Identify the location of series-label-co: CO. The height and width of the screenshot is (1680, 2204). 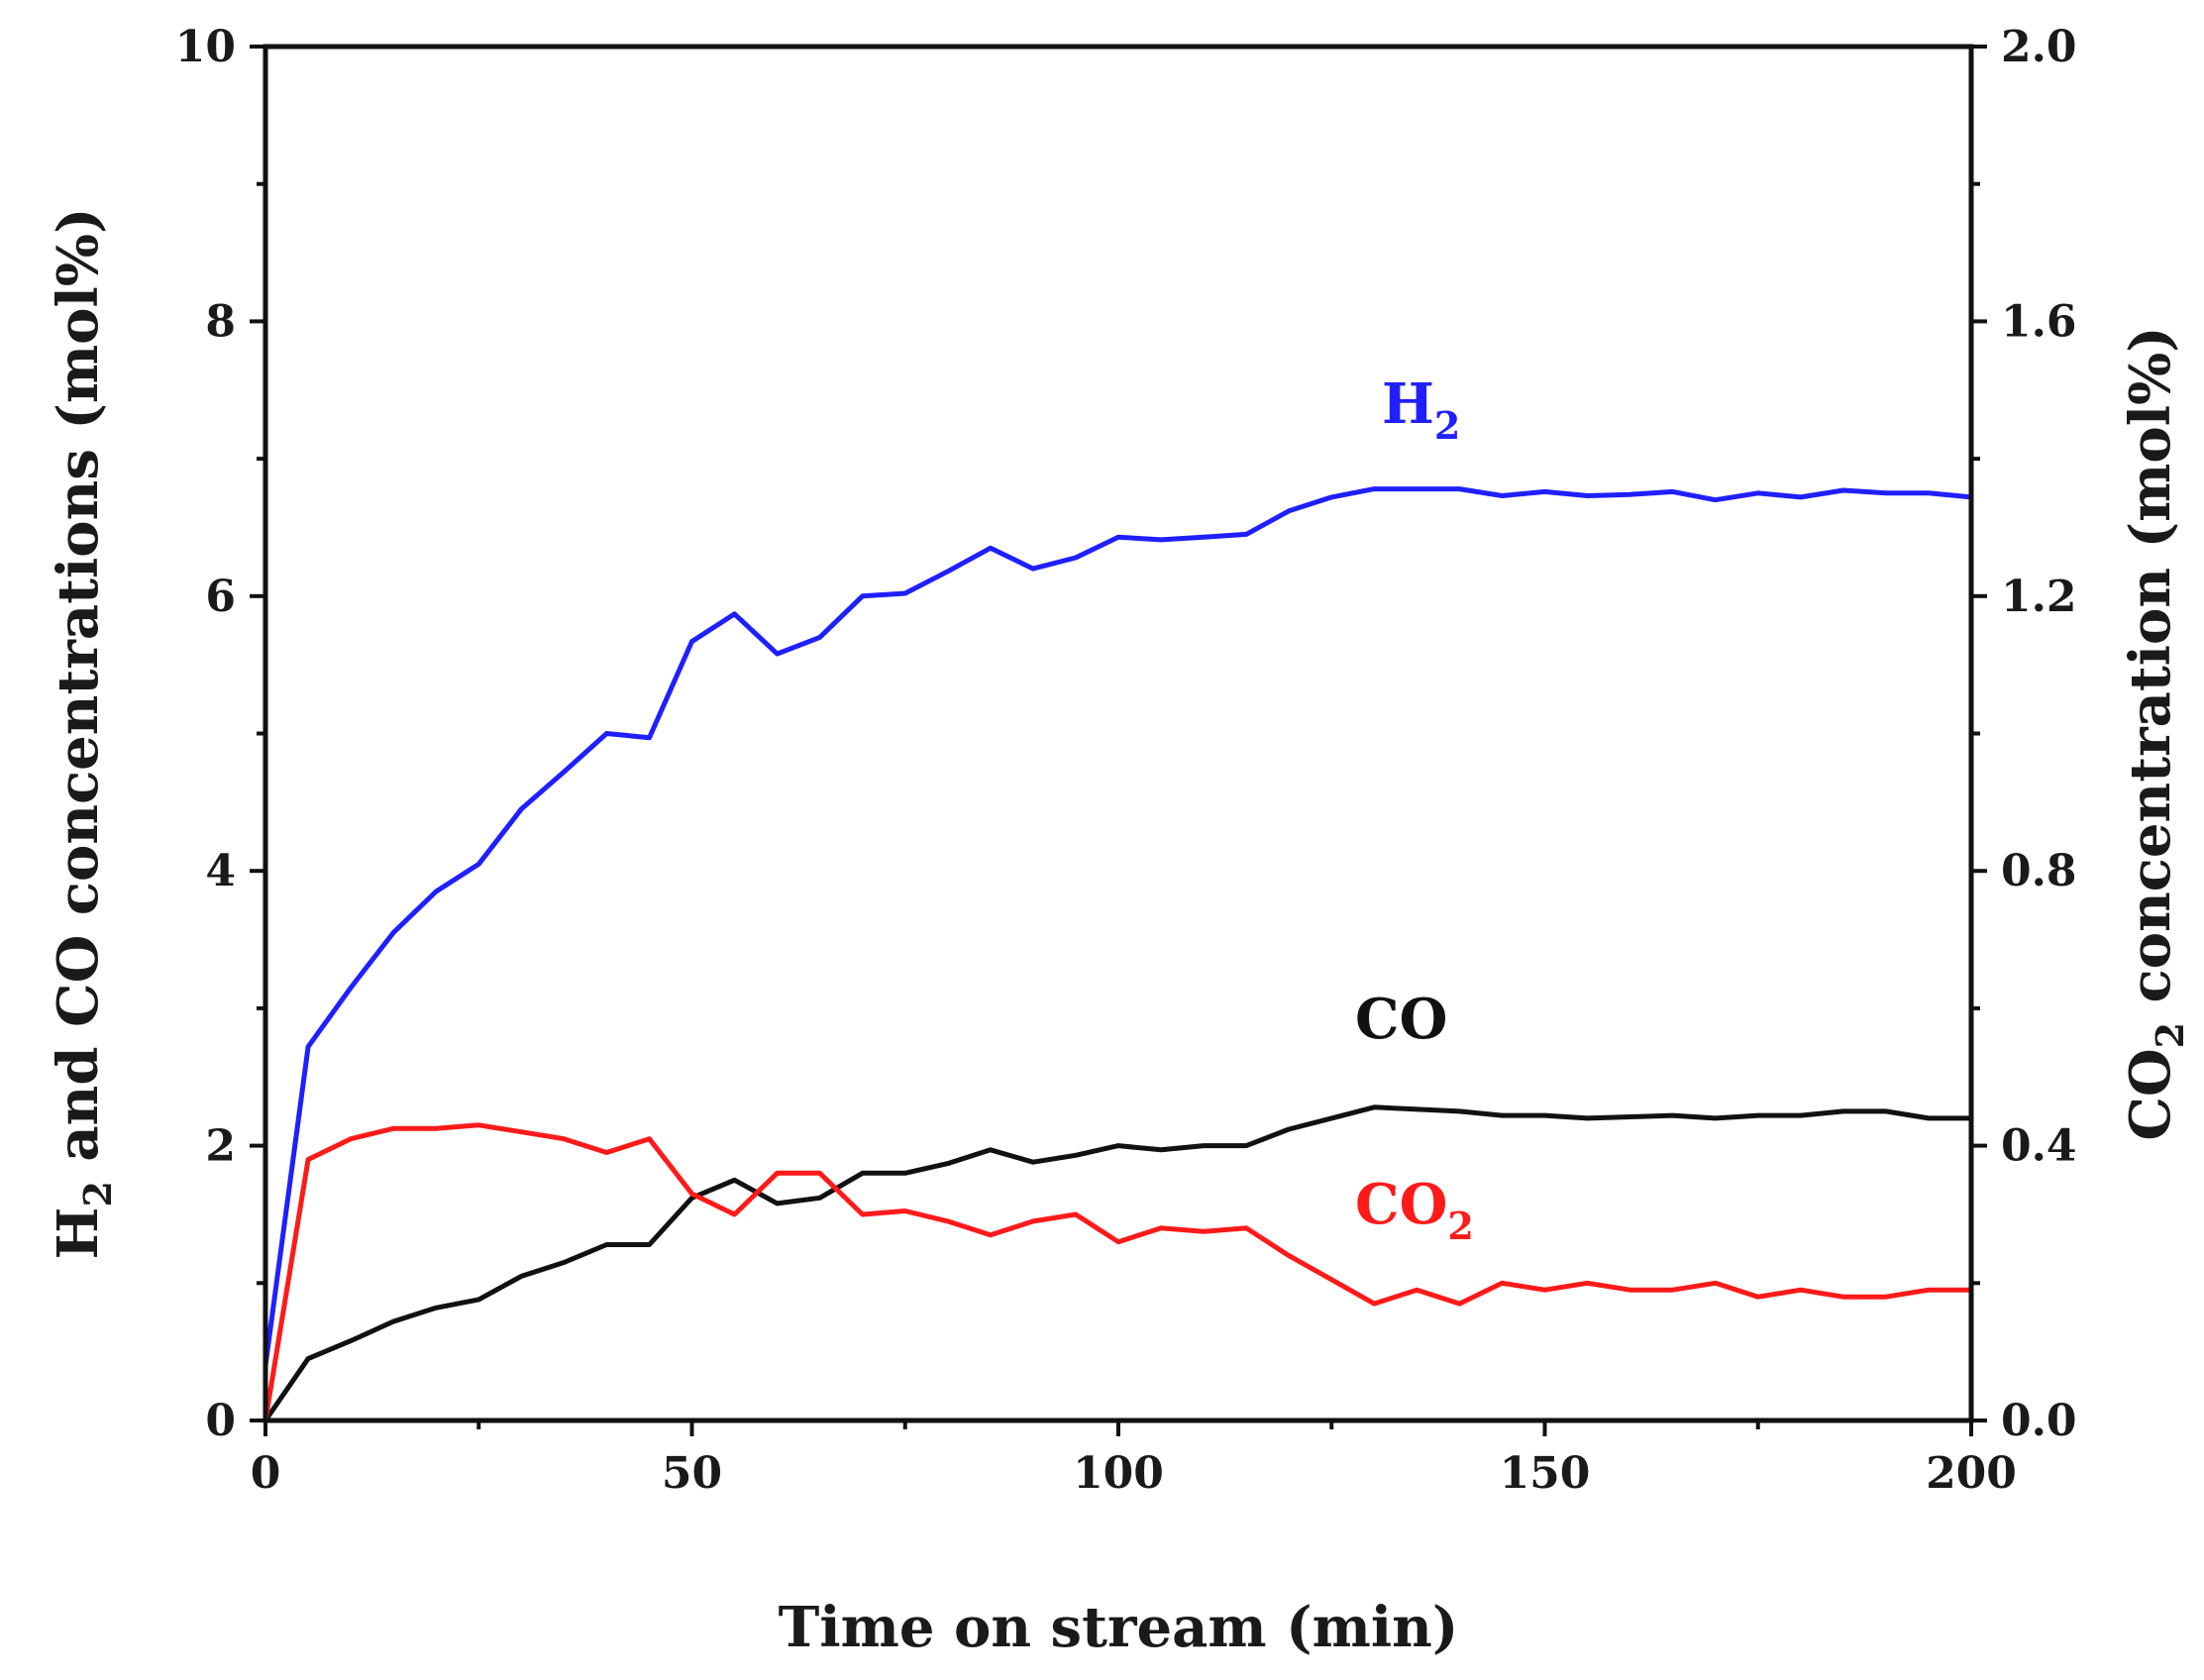
(1401, 1019).